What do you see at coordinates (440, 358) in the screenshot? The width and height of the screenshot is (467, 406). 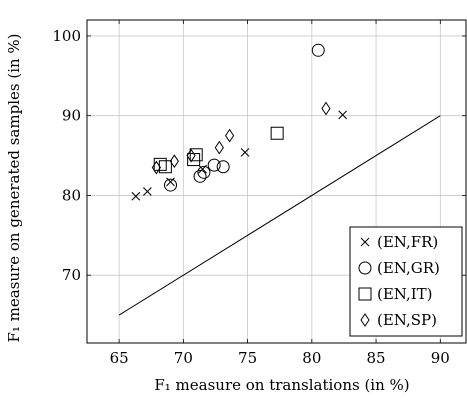 I see `x-tick-label: 90` at bounding box center [440, 358].